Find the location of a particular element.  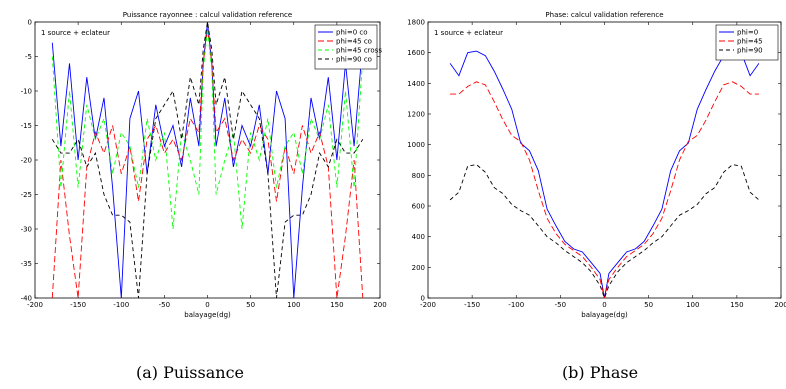

legend-entry: phi=90 is located at coordinates (750, 51).